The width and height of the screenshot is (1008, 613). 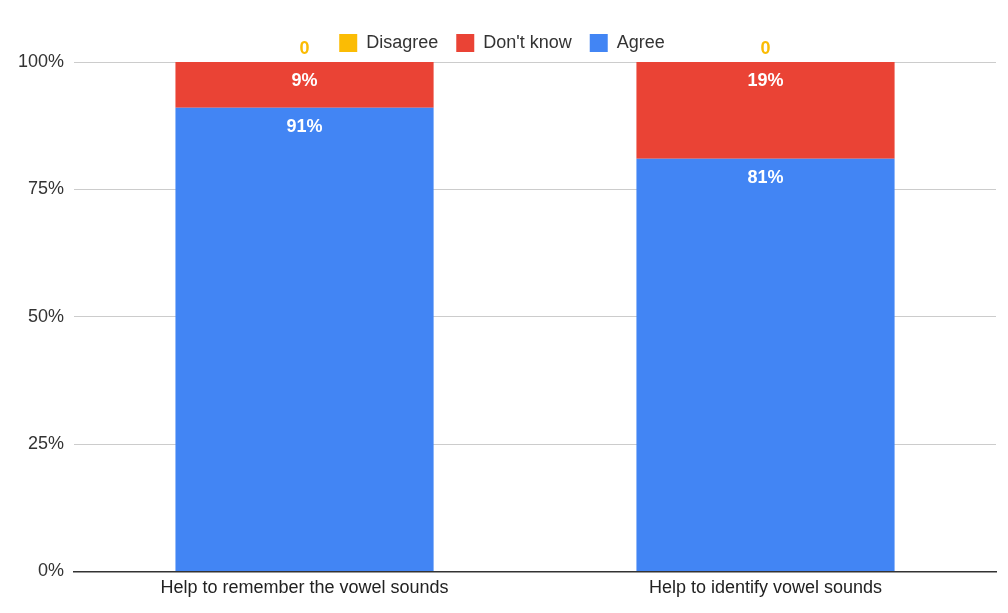 I want to click on x-tick-label: Help to identify vowel sounds, so click(x=765, y=587).